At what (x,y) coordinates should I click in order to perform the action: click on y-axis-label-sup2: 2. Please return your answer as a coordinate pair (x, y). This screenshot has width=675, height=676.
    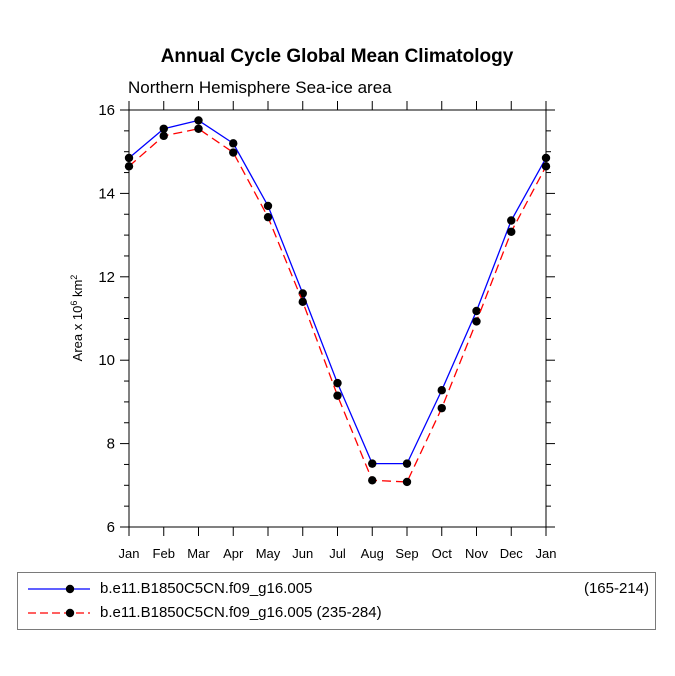
    Looking at the image, I should click on (74, 277).